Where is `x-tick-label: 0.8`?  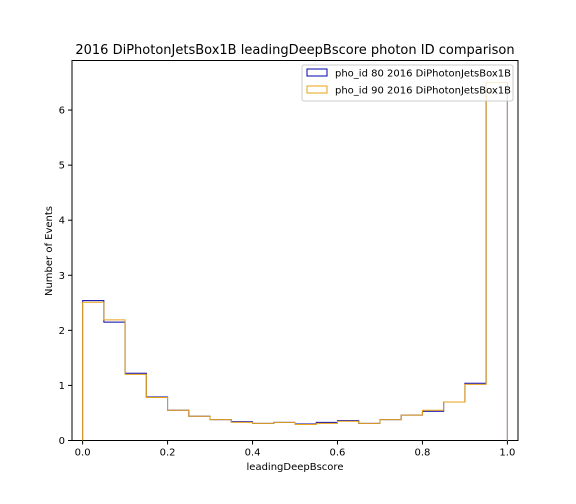 x-tick-label: 0.8 is located at coordinates (422, 453).